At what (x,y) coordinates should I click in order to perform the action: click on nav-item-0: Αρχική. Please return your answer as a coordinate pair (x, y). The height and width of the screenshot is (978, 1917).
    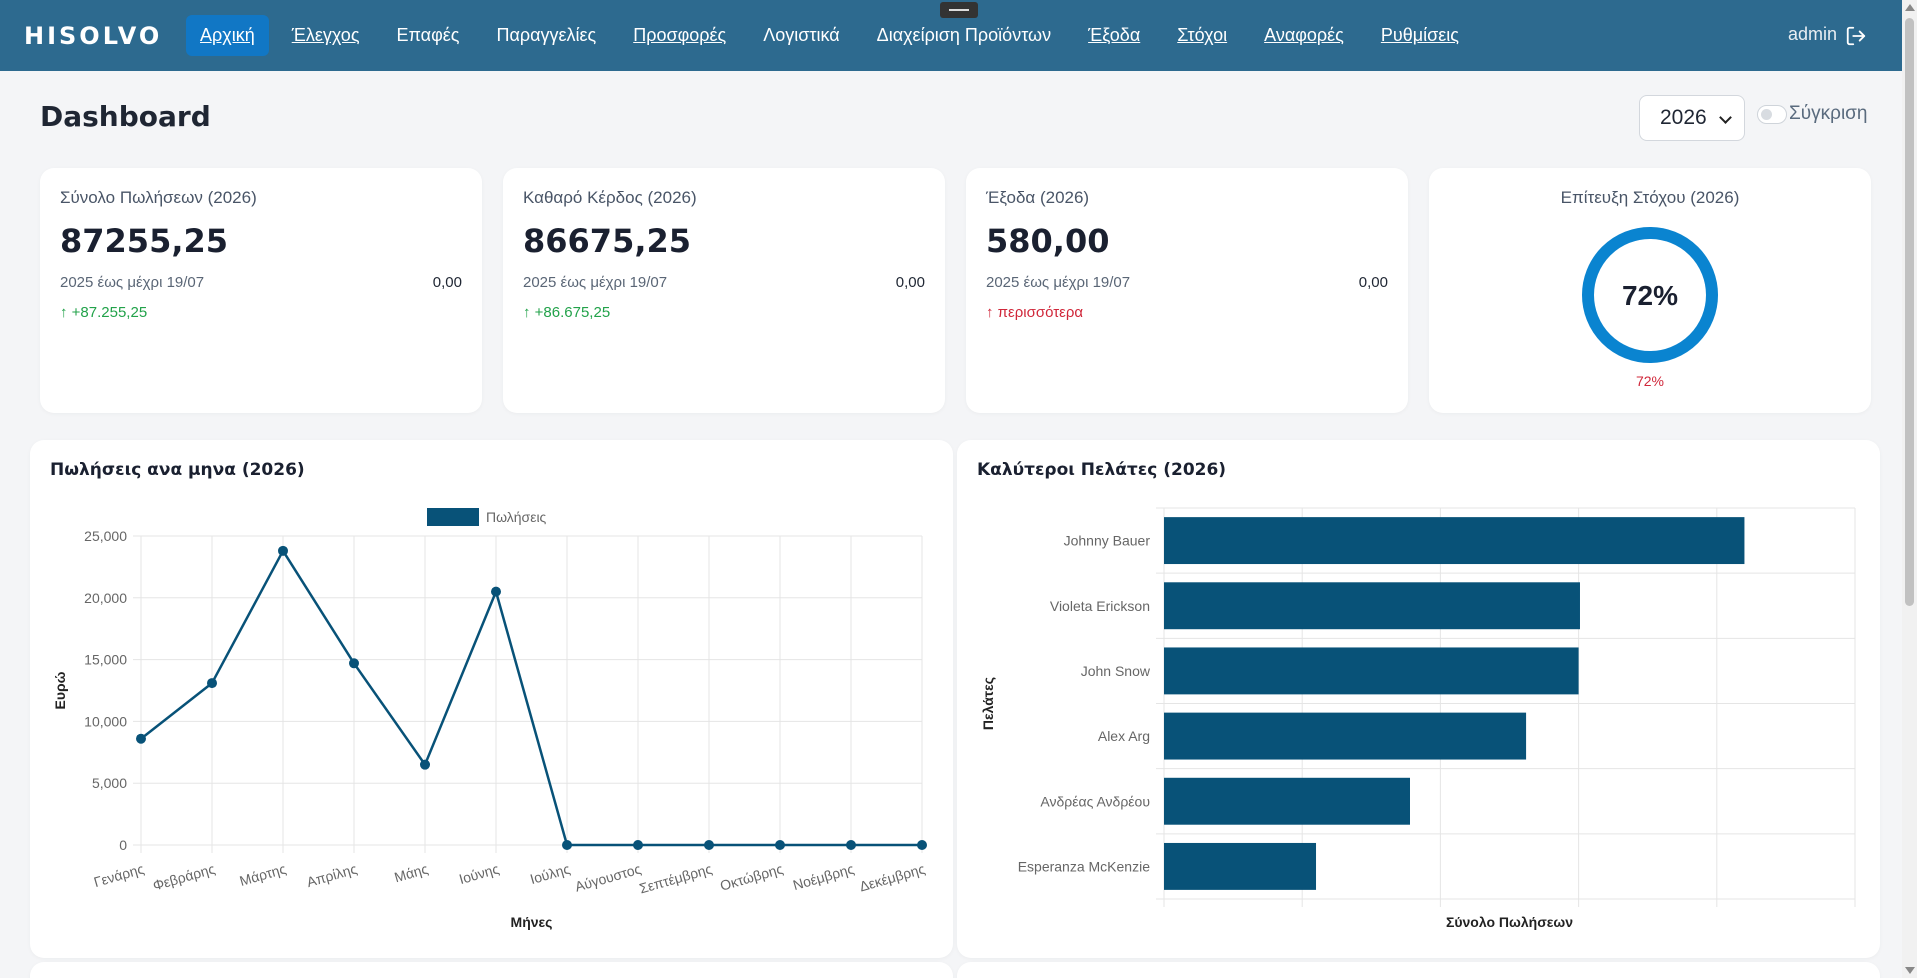
    Looking at the image, I should click on (227, 35).